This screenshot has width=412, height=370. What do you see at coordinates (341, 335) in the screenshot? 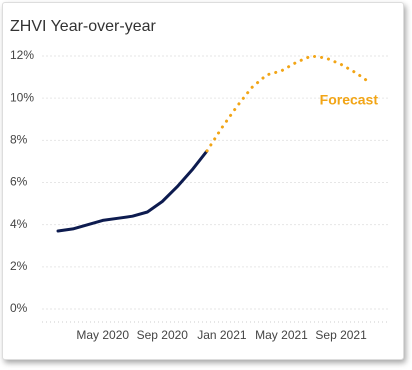
I see `x-tick-label: Sep 2021` at bounding box center [341, 335].